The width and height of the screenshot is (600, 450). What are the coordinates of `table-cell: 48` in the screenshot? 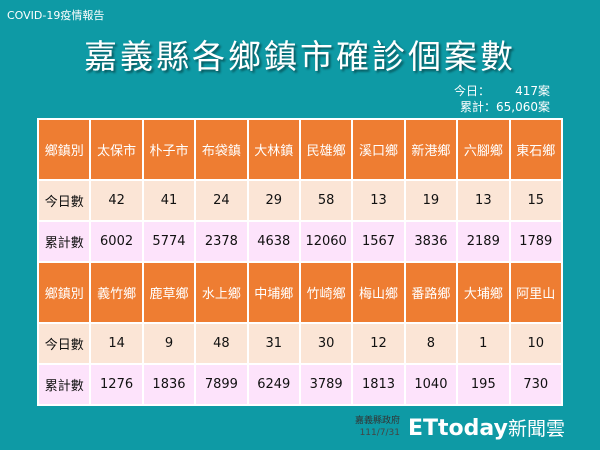 It's located at (221, 343).